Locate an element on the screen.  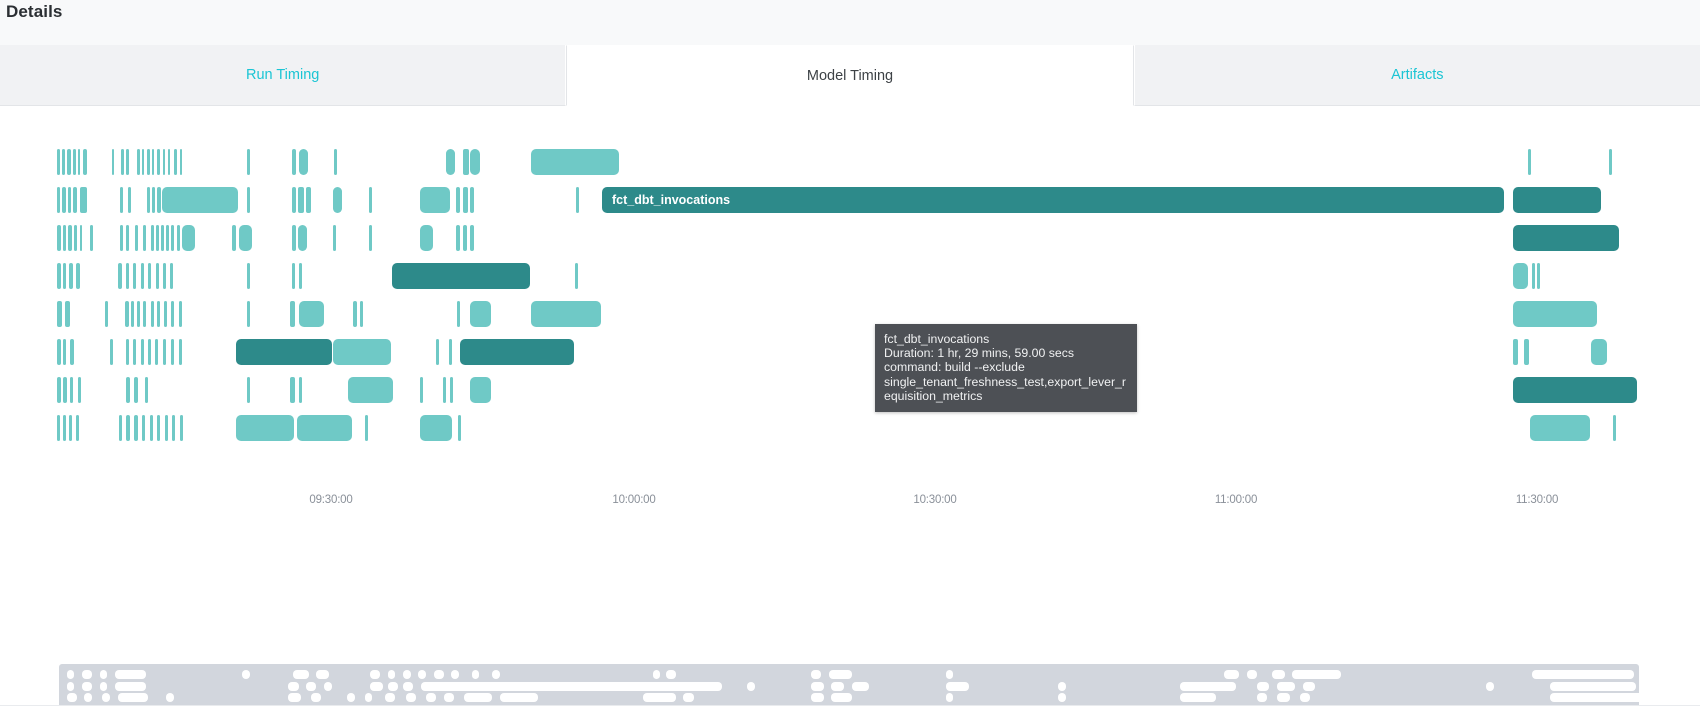
tab-run-timing: Run Timing is located at coordinates (283, 75).